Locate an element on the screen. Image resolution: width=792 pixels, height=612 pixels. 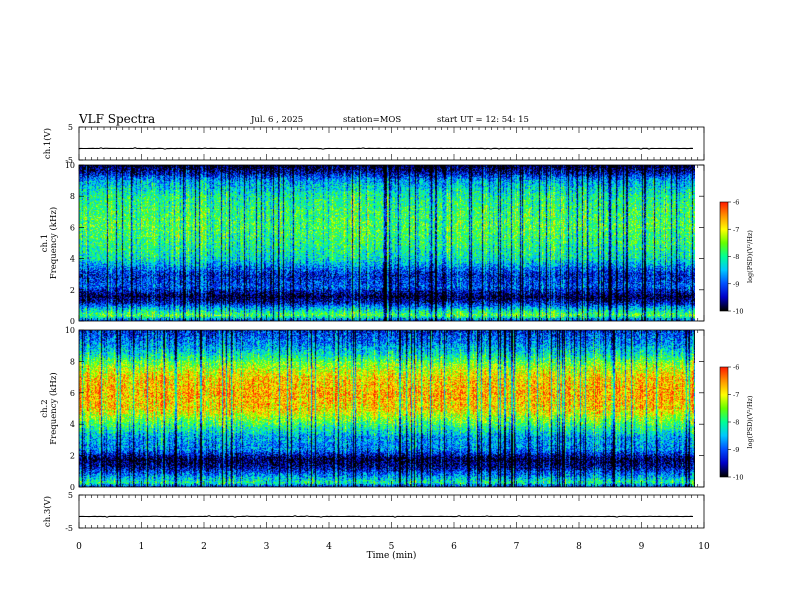
ylabel-frequency-ch1: Frequency (kHz) is located at coordinates (53, 243).